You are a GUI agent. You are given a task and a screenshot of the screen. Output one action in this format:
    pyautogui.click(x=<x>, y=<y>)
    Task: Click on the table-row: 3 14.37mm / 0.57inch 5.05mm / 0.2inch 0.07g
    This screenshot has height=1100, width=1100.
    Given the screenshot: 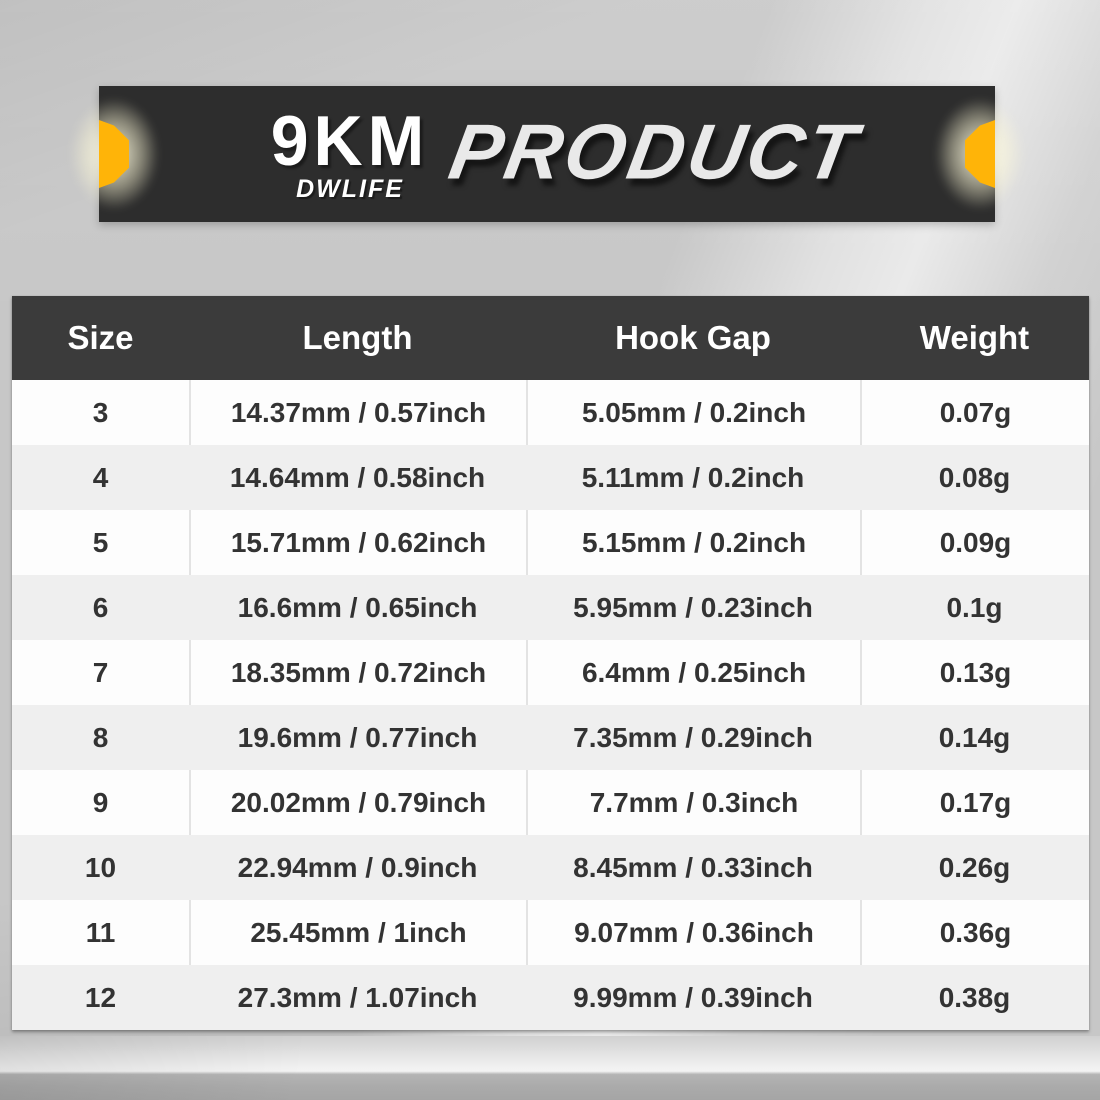 What is the action you would take?
    pyautogui.click(x=550, y=412)
    